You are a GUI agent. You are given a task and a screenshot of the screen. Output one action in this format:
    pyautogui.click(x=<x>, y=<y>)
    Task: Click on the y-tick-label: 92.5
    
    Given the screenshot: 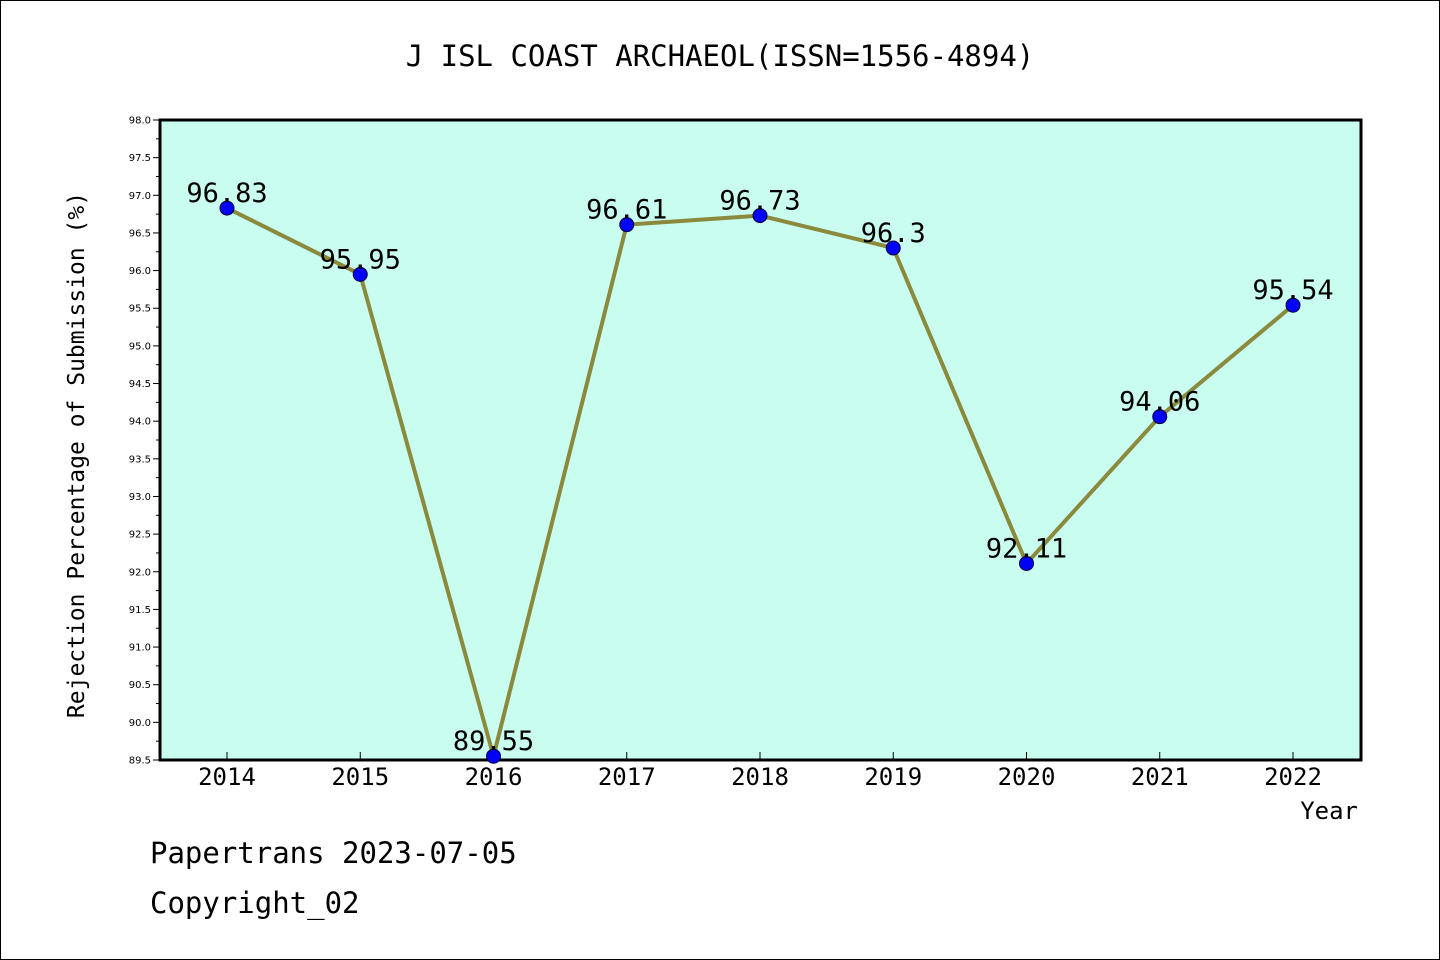 What is the action you would take?
    pyautogui.click(x=140, y=535)
    